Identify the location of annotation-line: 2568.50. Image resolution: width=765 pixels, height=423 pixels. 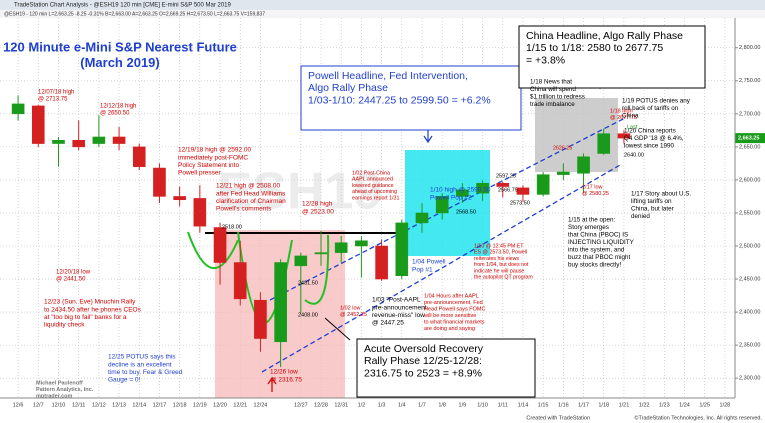
(466, 212).